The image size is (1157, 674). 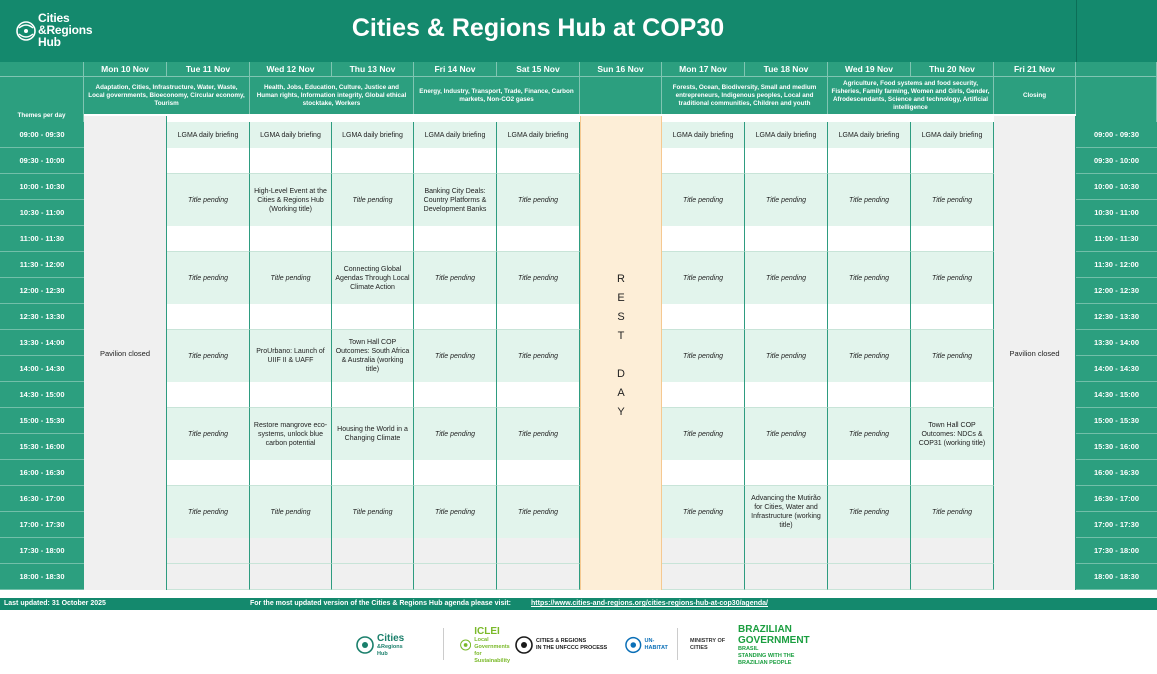 What do you see at coordinates (1116, 135) in the screenshot?
I see `time-label-right: 09:00 - 09:30` at bounding box center [1116, 135].